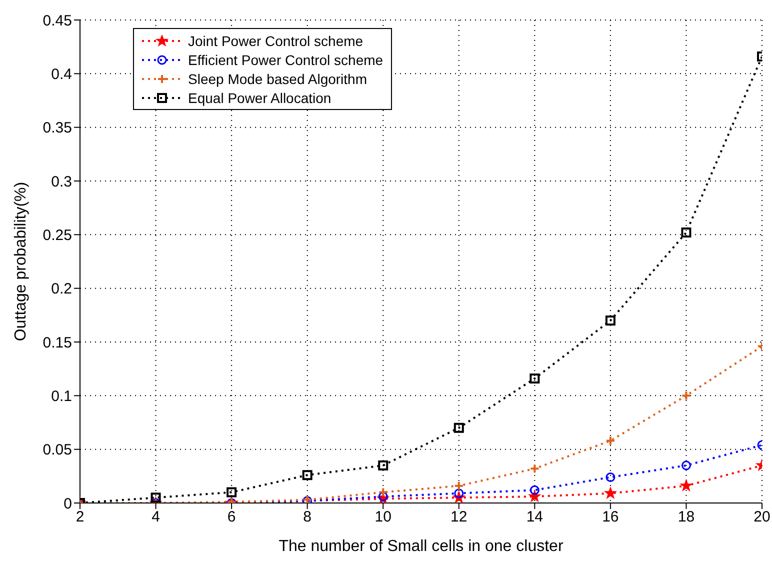  Describe the element at coordinates (260, 98) in the screenshot. I see `legend-label: Equal Power Allocation` at that location.